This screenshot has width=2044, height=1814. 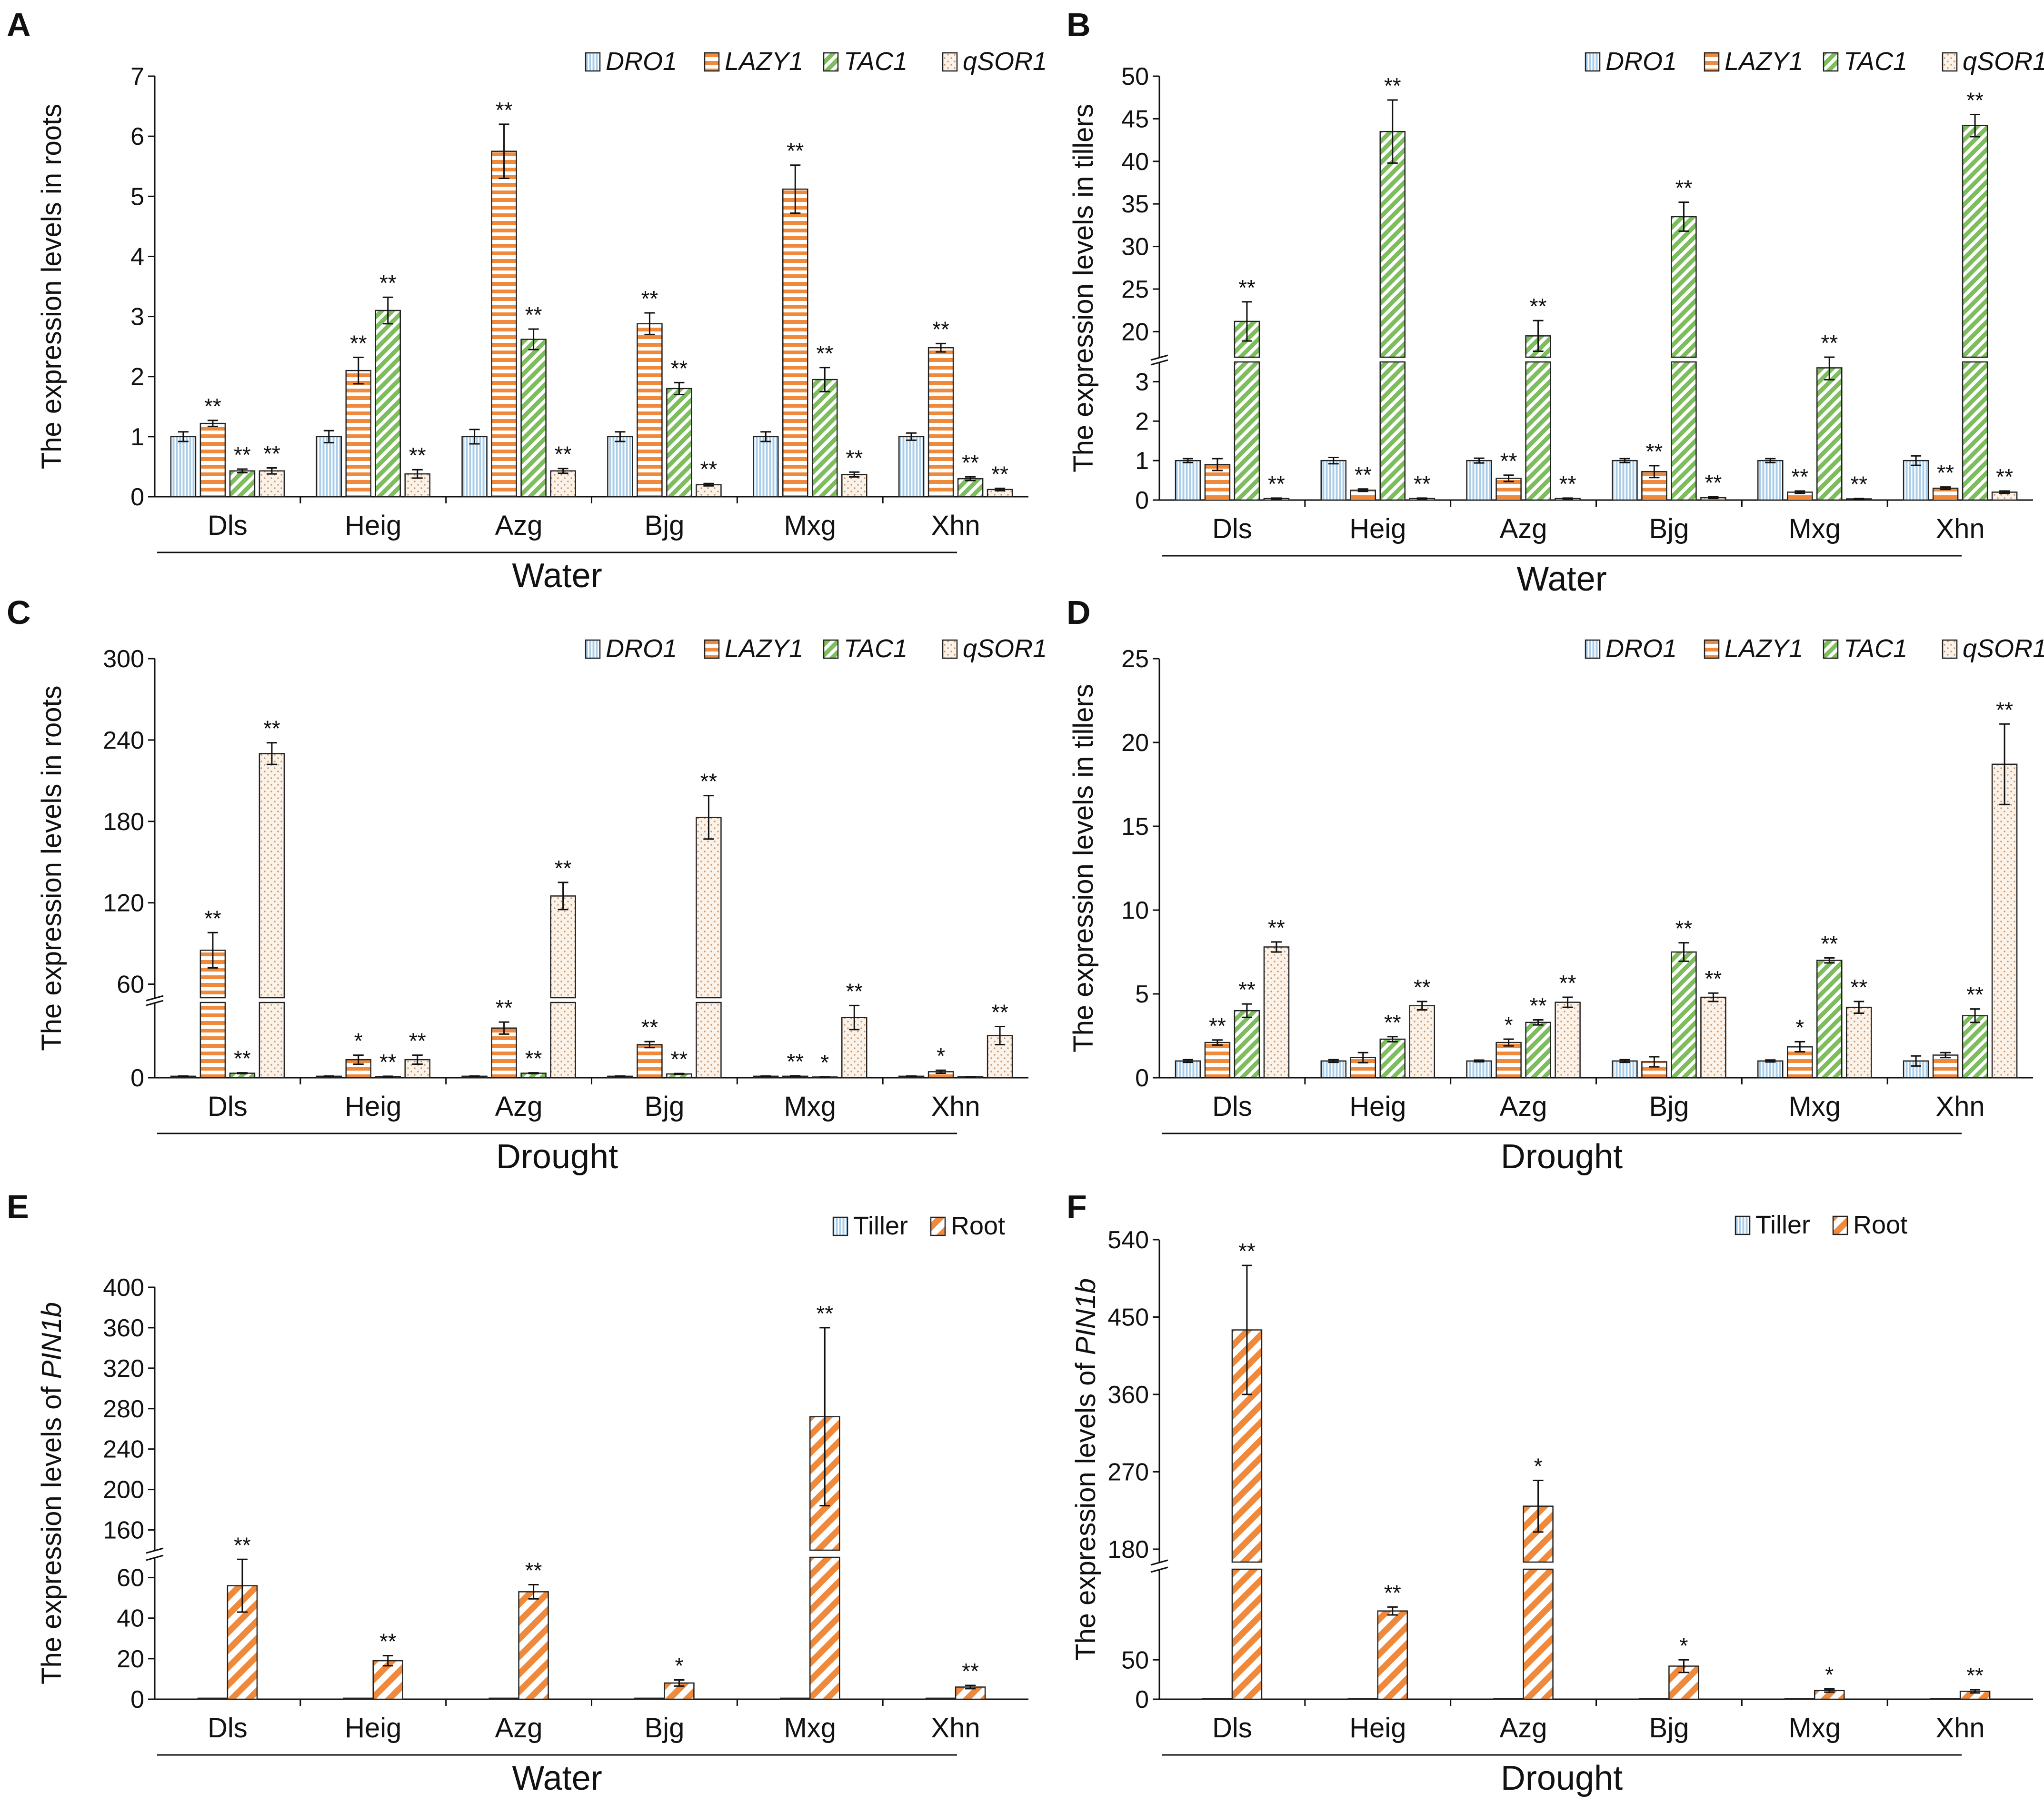 I want to click on y-axis-title-text: The expression levels in tillers, so click(x=1083, y=288).